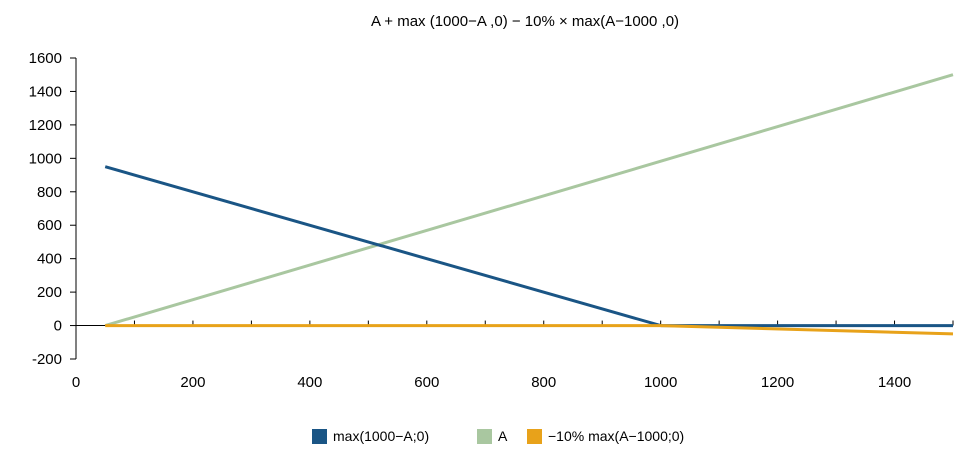 This screenshot has height=453, width=954. Describe the element at coordinates (616, 436) in the screenshot. I see `legend-label: −10% max(A−1000;0)` at that location.